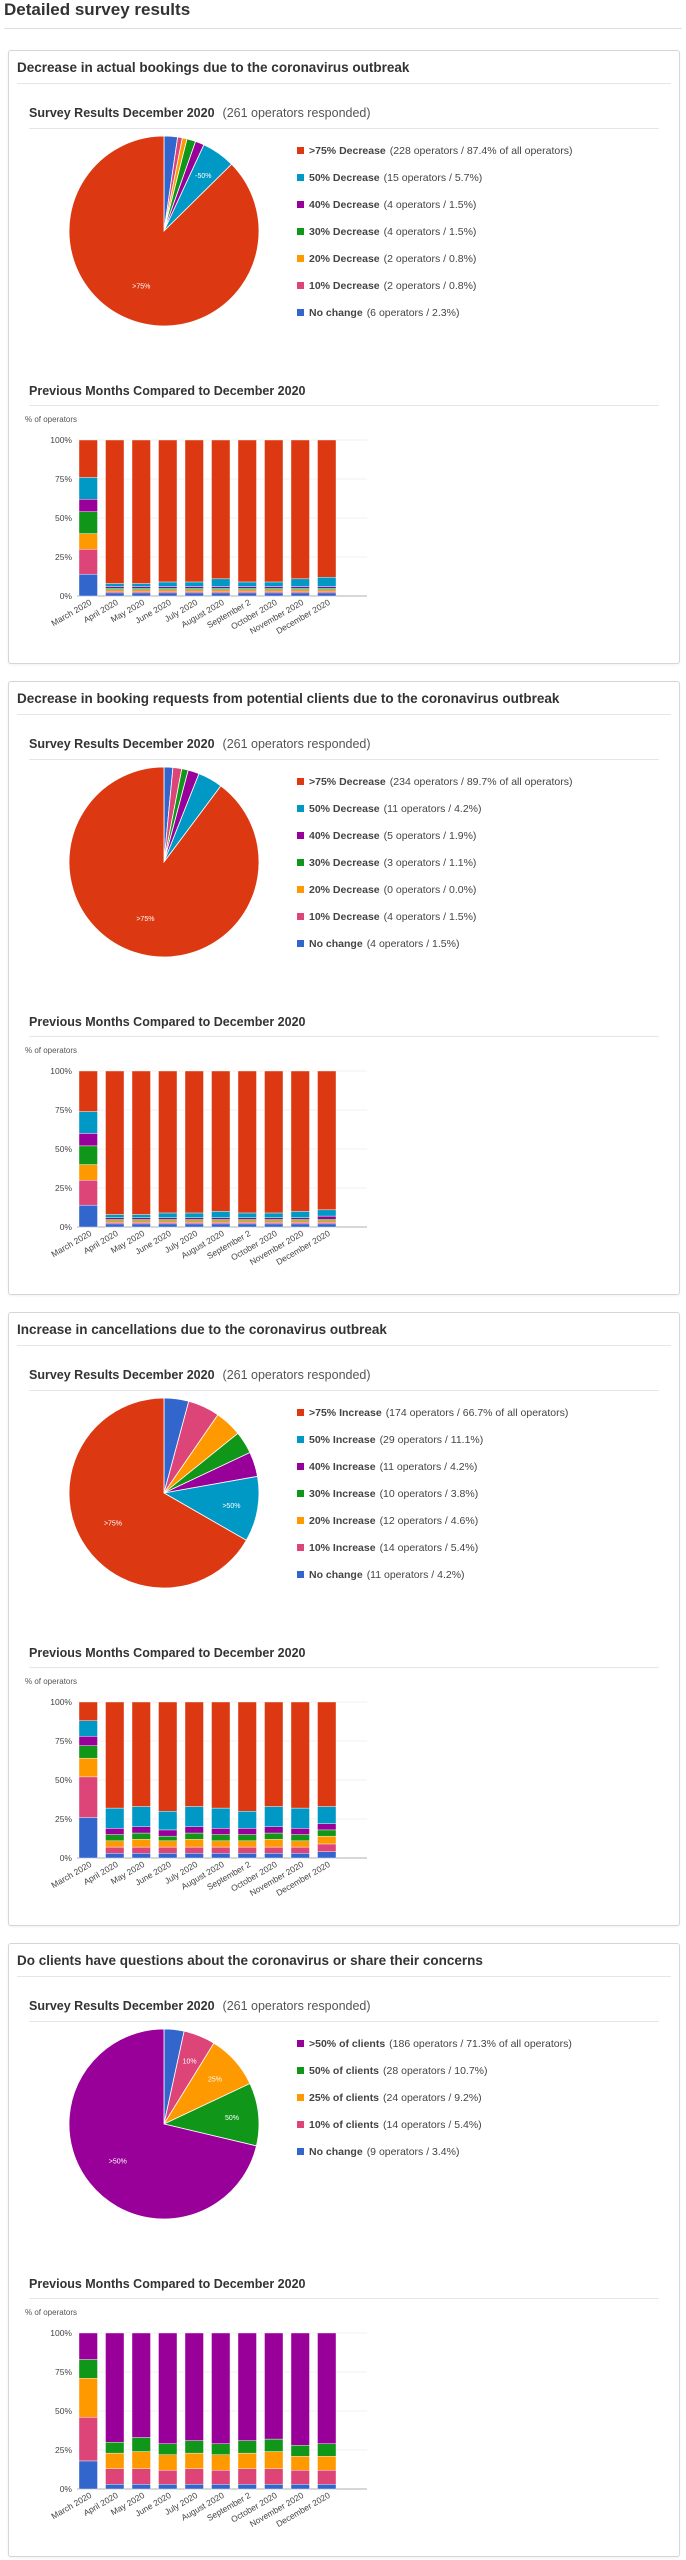 This screenshot has height=2560, width=686. I want to click on y-tick-label: 50%, so click(63, 1780).